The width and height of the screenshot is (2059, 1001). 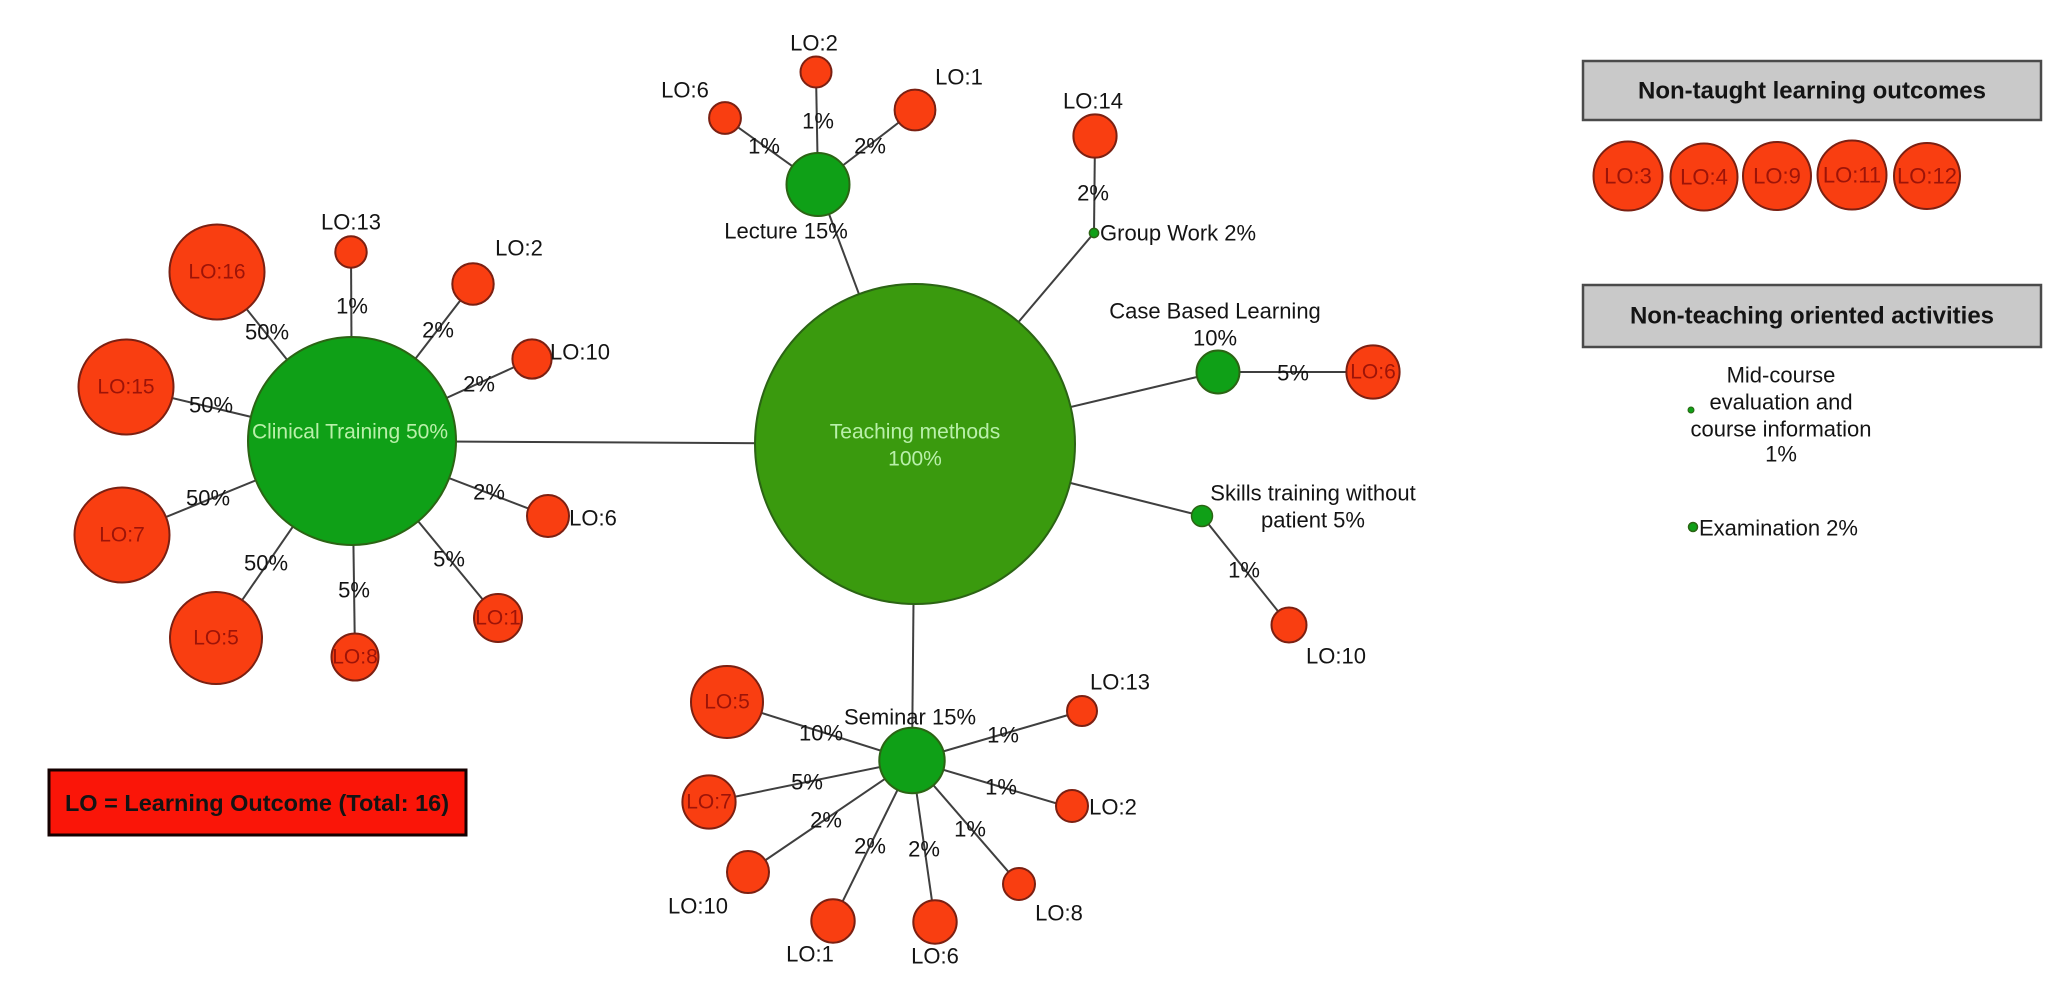 What do you see at coordinates (125, 387) in the screenshot?
I see `svg-text: LO:15` at bounding box center [125, 387].